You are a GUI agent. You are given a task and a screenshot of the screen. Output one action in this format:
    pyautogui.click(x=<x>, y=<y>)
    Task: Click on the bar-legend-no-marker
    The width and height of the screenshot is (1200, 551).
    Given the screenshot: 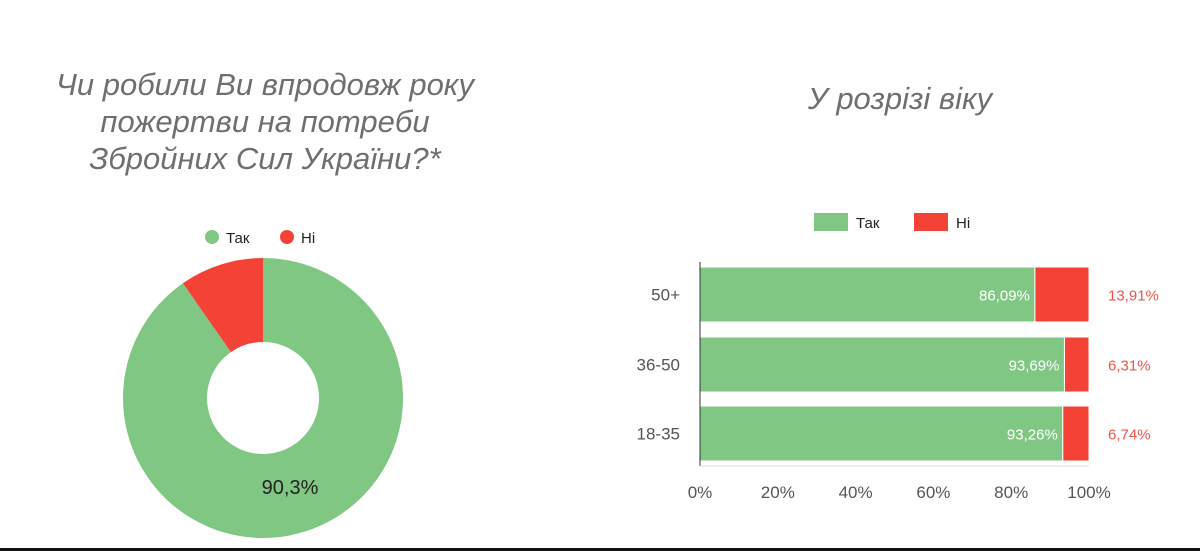 What is the action you would take?
    pyautogui.click(x=931, y=222)
    